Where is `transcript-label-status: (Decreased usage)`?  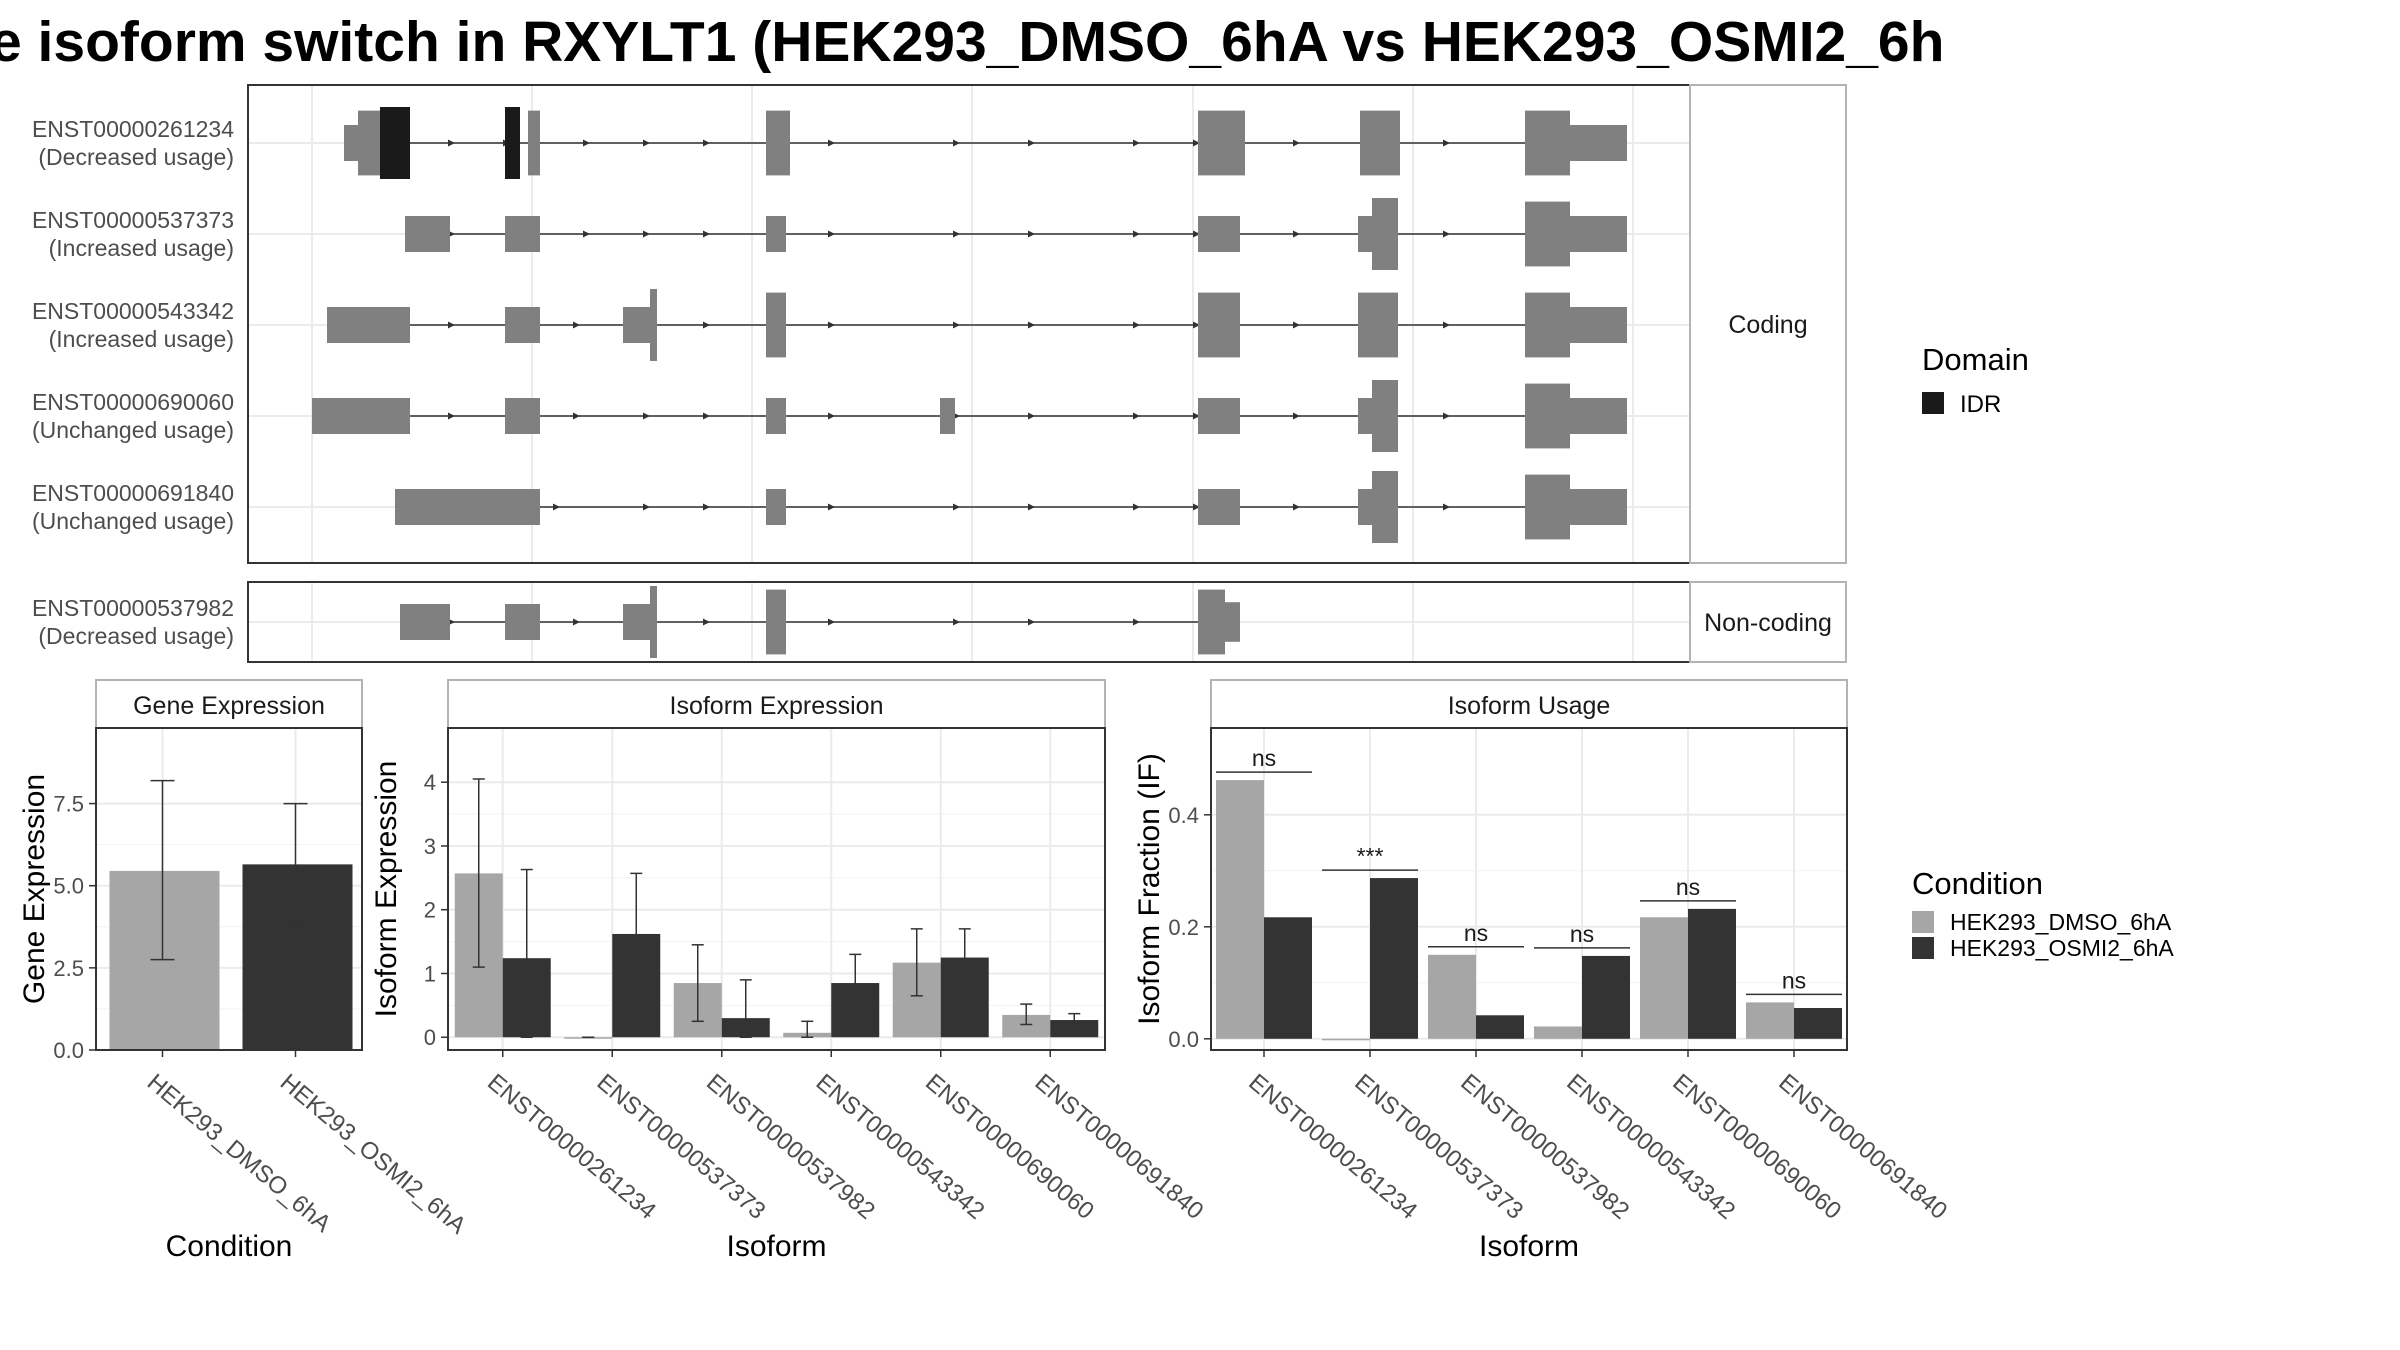 transcript-label-status: (Decreased usage) is located at coordinates (136, 636).